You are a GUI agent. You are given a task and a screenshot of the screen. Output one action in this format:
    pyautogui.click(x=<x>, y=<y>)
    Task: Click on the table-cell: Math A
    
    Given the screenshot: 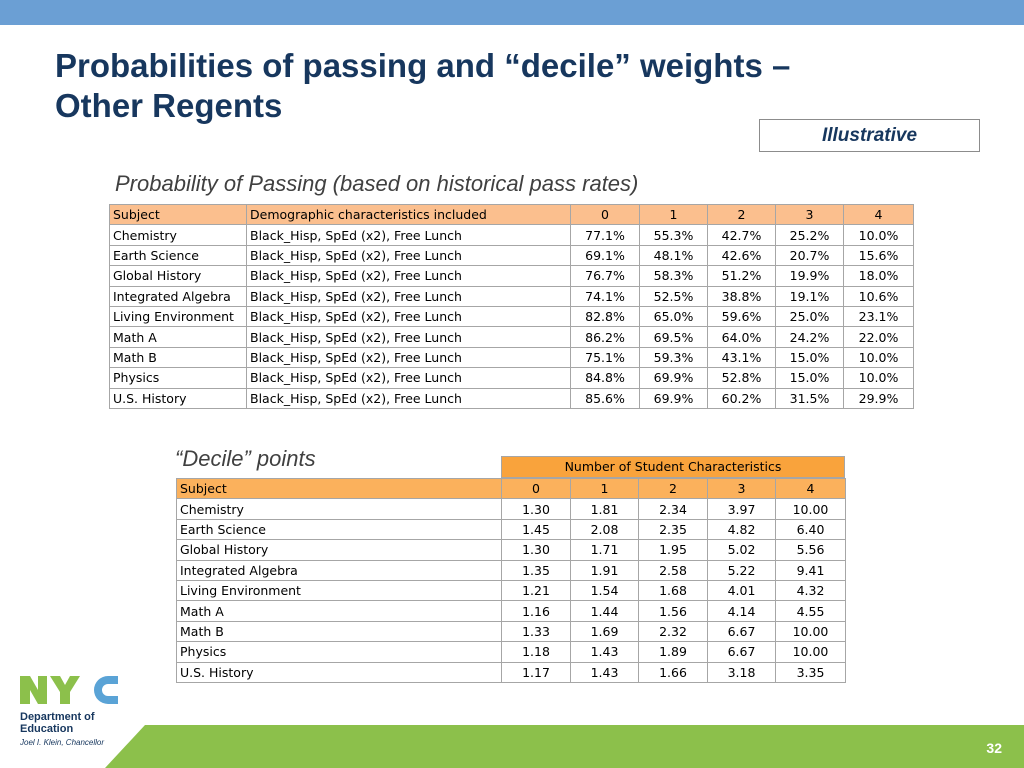 What is the action you would take?
    pyautogui.click(x=178, y=337)
    